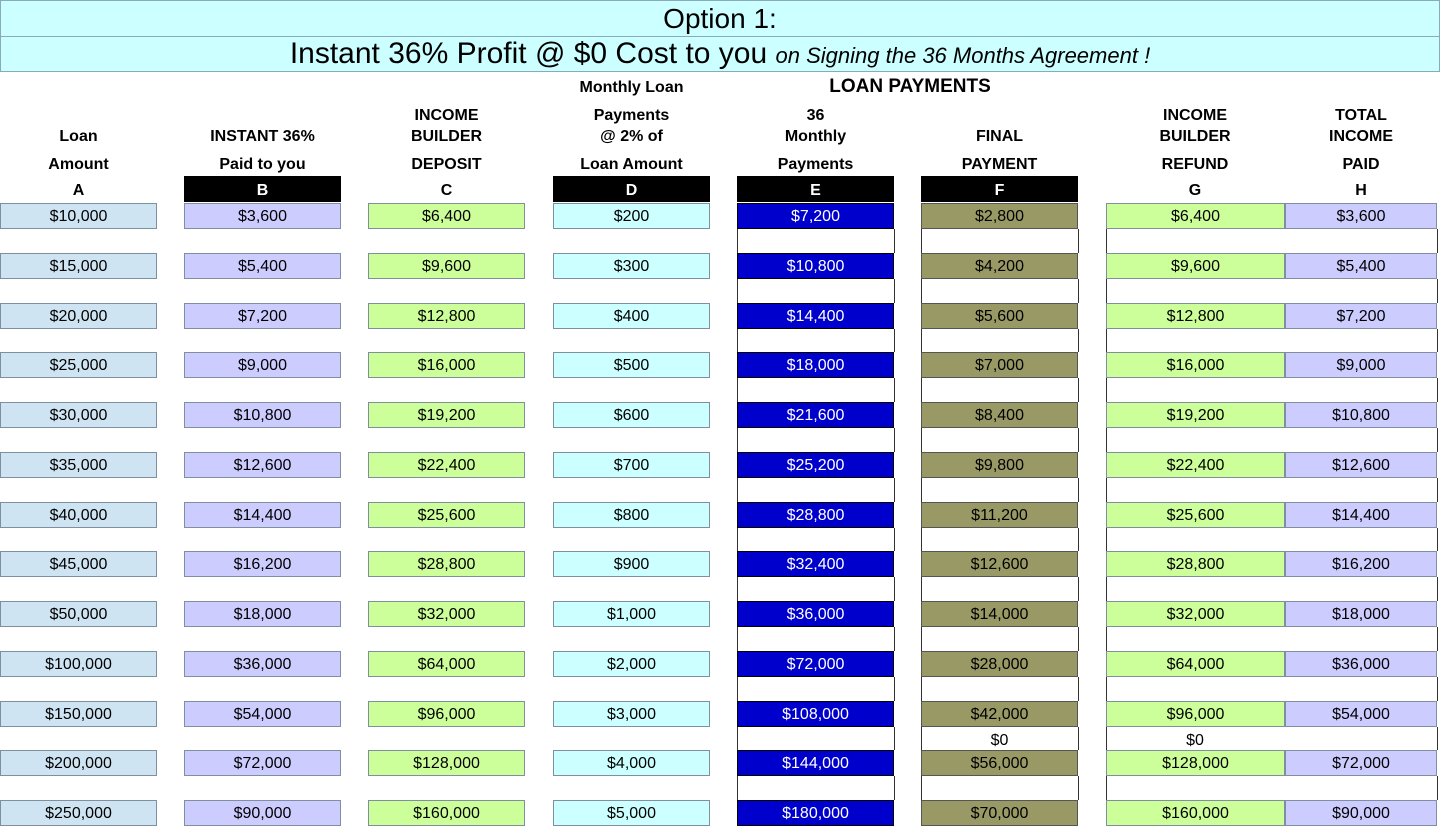 Image resolution: width=1440 pixels, height=831 pixels. What do you see at coordinates (446, 714) in the screenshot?
I see `builder-deposit-cell: $96,000` at bounding box center [446, 714].